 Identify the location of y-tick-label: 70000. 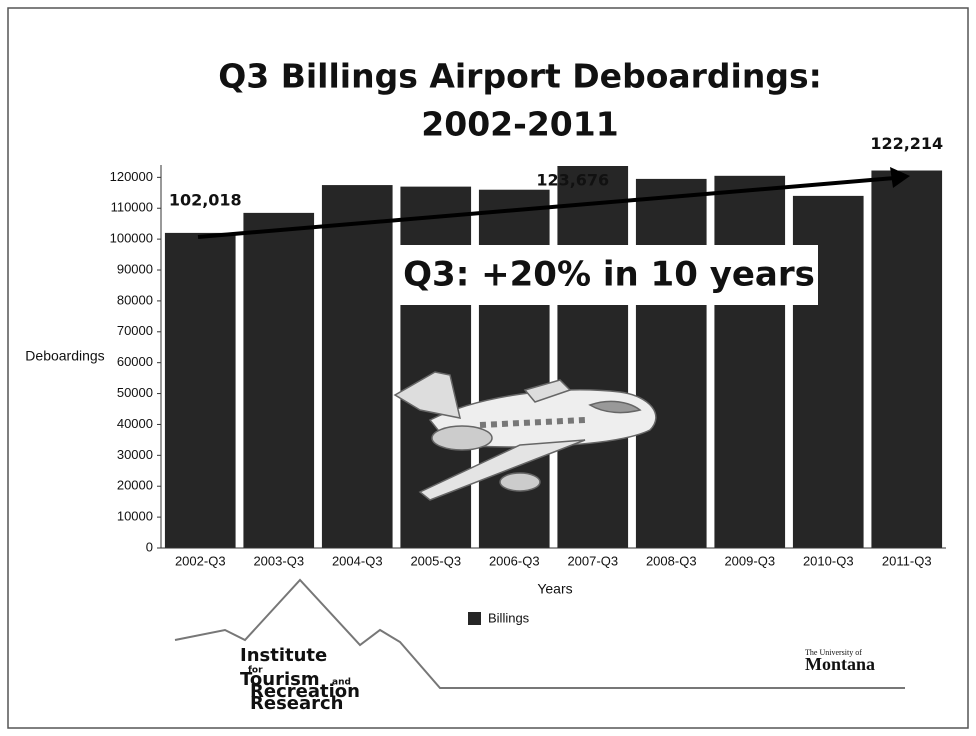
(135, 330).